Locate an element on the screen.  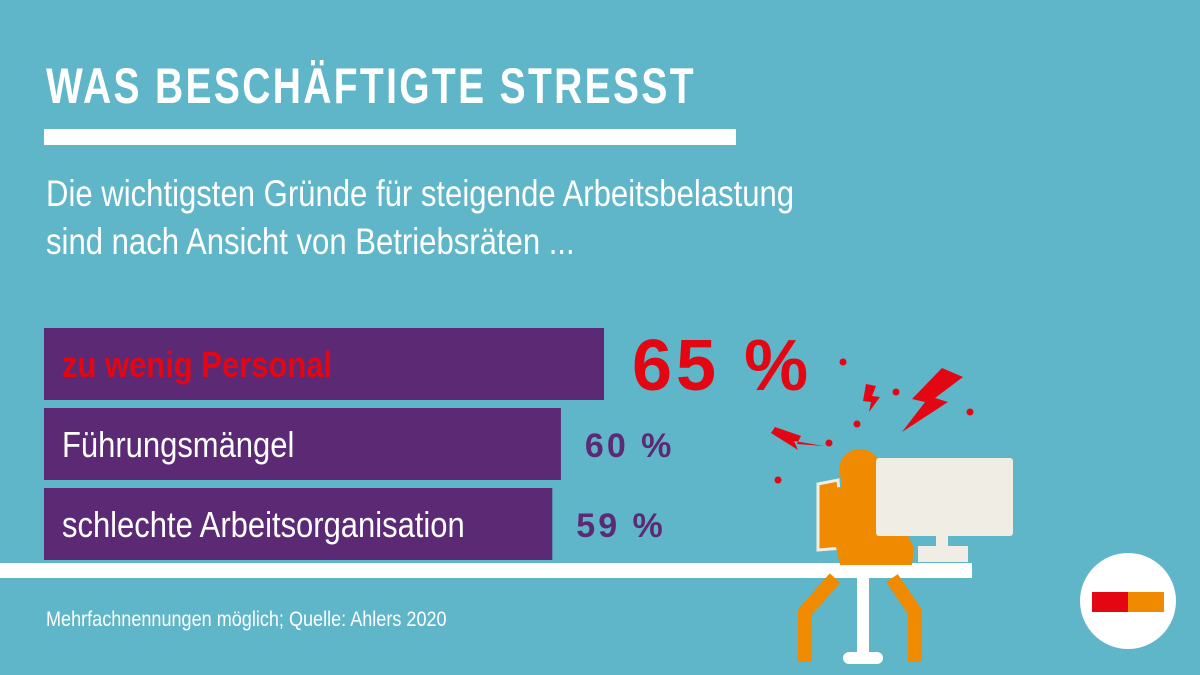
value-label-0: 65 % is located at coordinates (722, 366).